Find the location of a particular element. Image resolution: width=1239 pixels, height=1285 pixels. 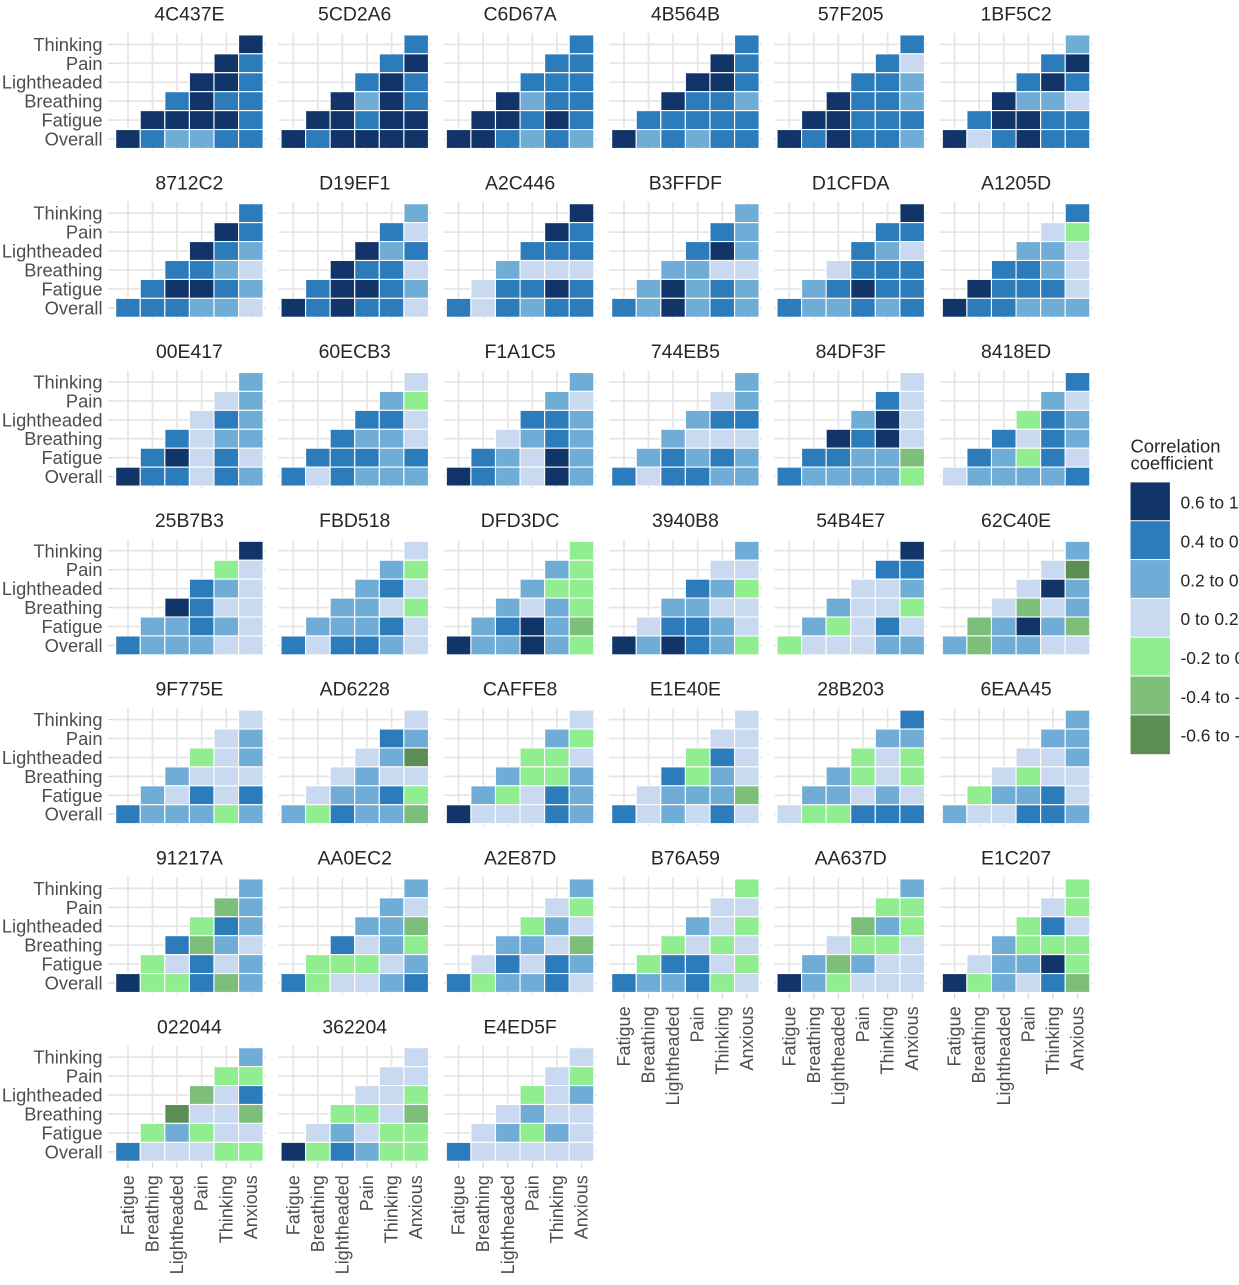

svg-text: DFD3DC is located at coordinates (520, 521).